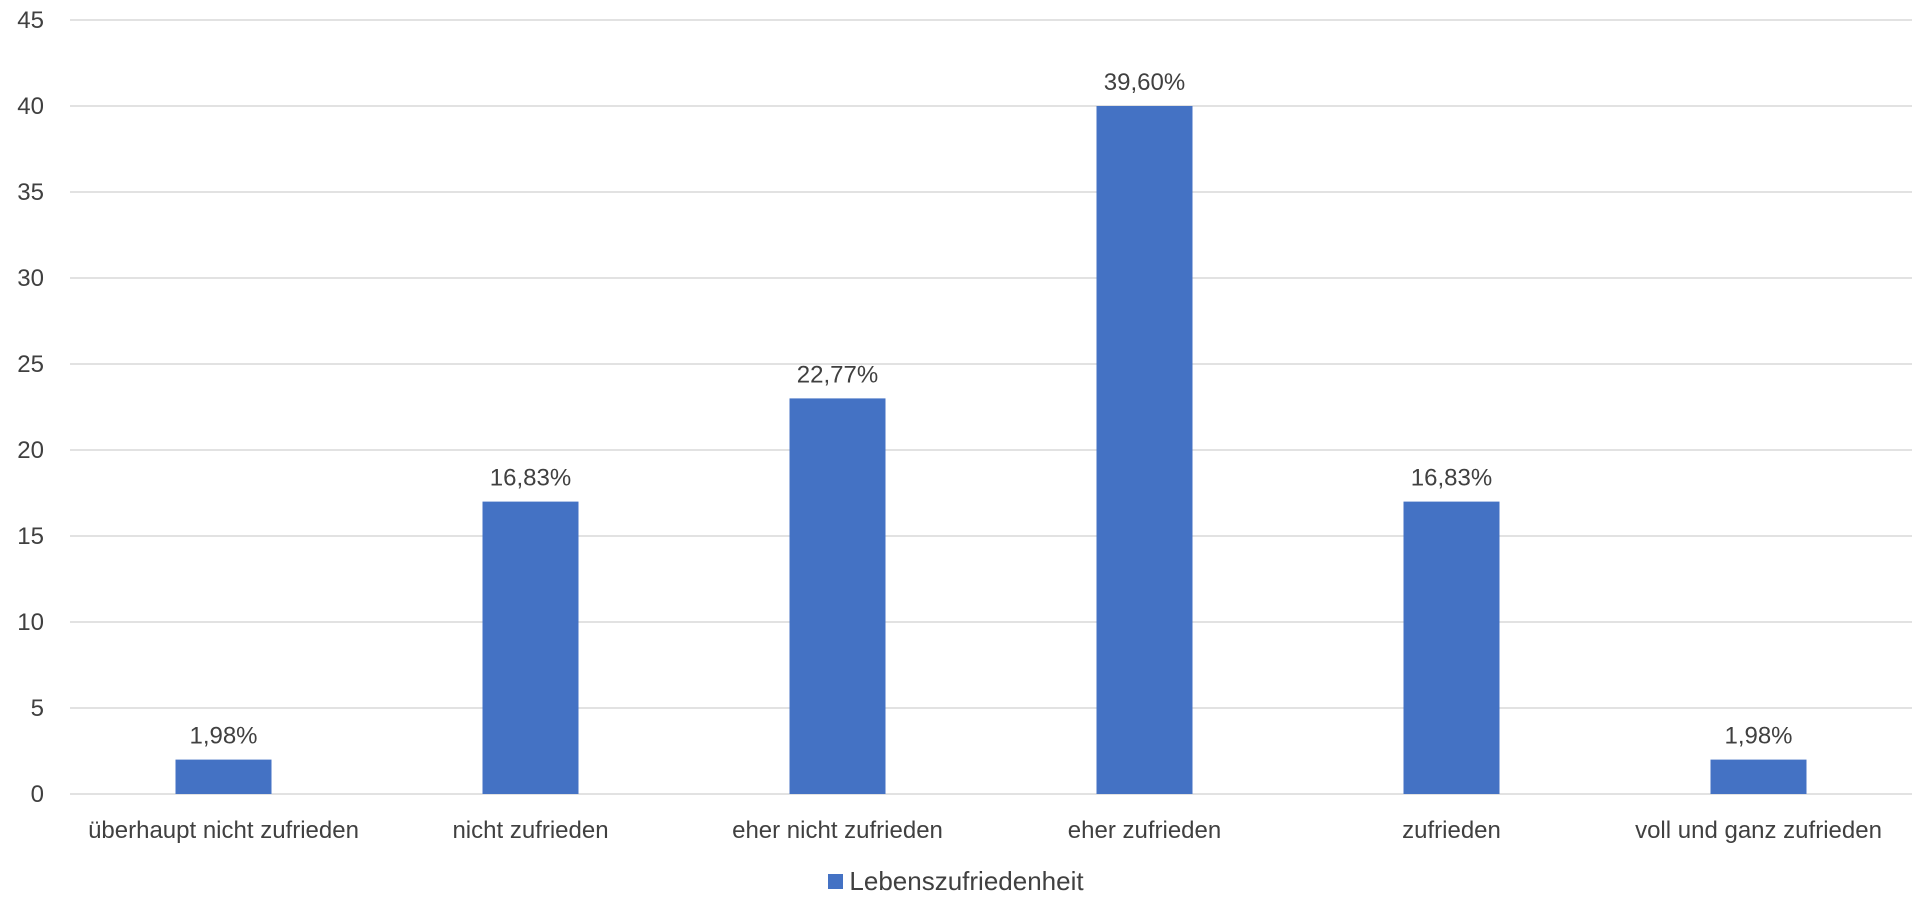 Image resolution: width=1912 pixels, height=903 pixels. Describe the element at coordinates (30, 364) in the screenshot. I see `y-tick-label: 25` at that location.